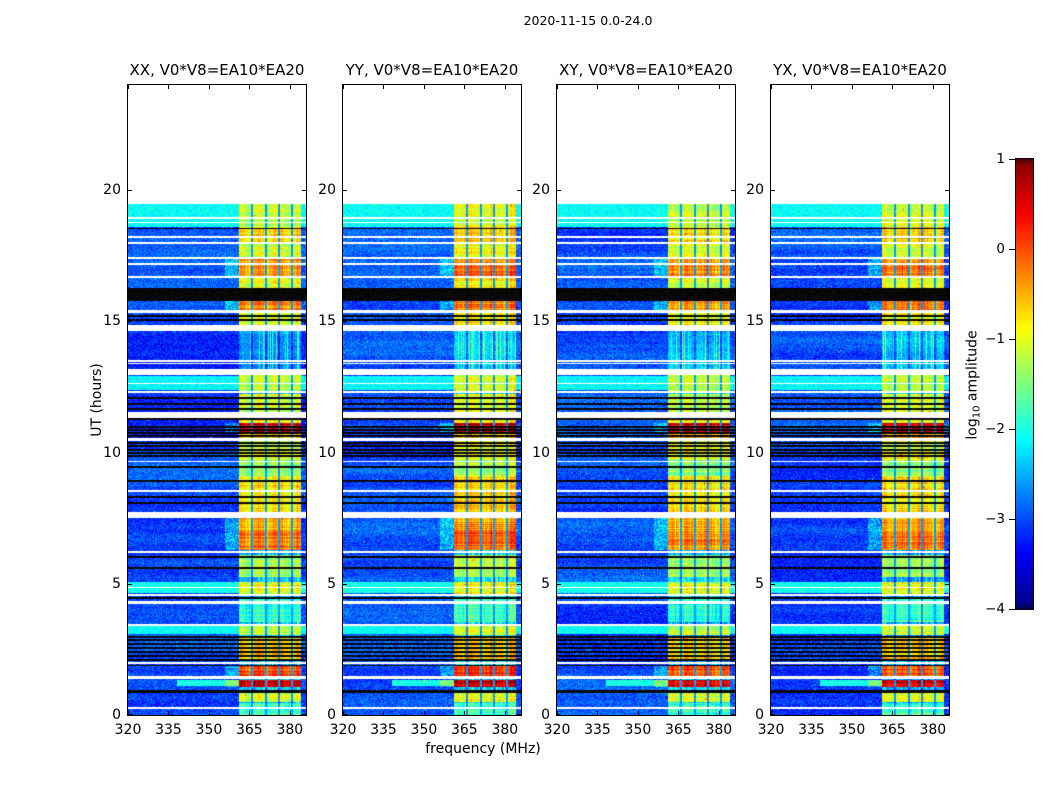 This screenshot has width=1050, height=800. What do you see at coordinates (995, 429) in the screenshot?
I see `colorbar-tick-label: −2` at bounding box center [995, 429].